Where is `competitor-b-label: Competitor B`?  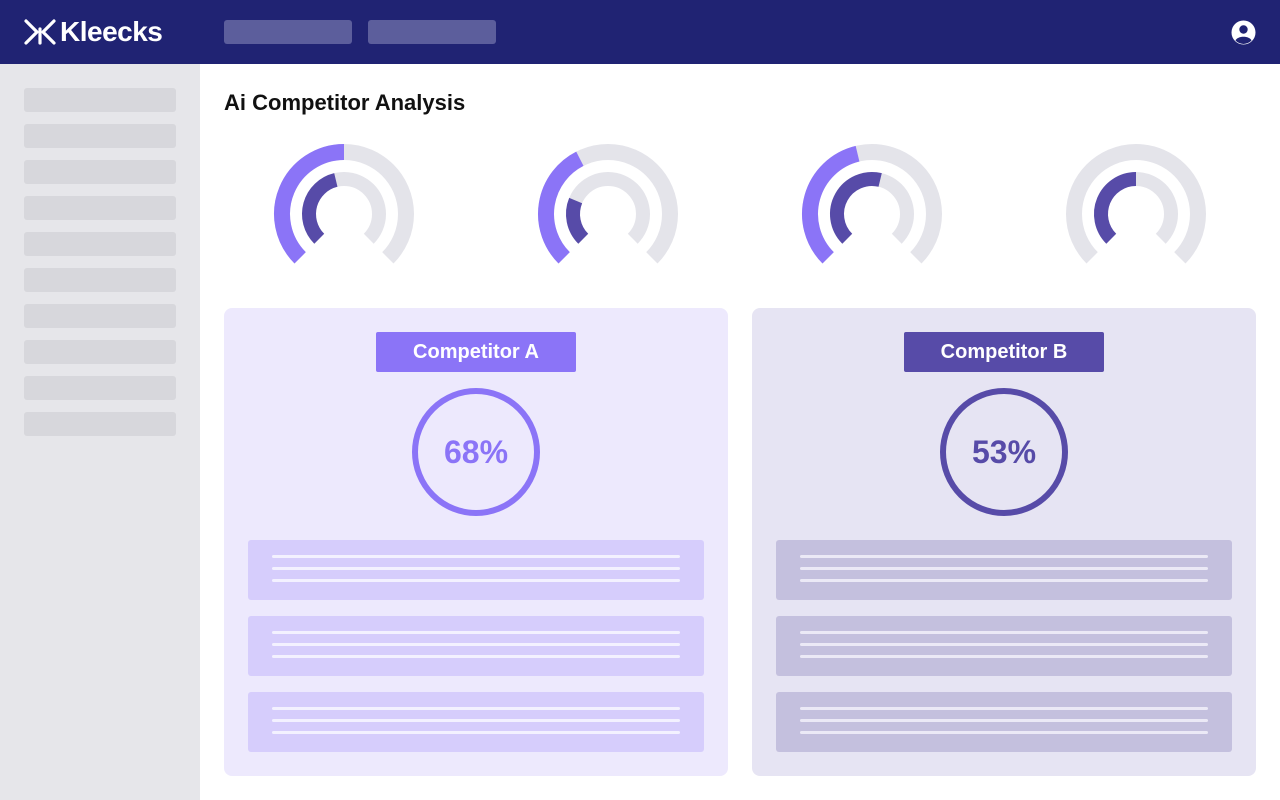 competitor-b-label: Competitor B is located at coordinates (1004, 352).